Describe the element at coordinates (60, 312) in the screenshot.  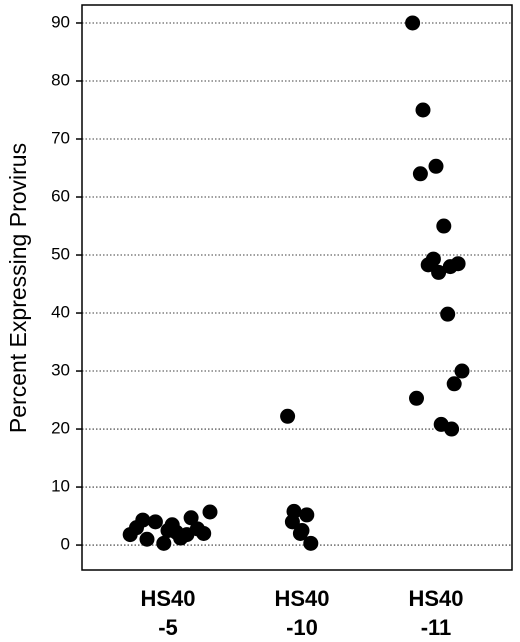
I see `y-tick-label: 40` at that location.